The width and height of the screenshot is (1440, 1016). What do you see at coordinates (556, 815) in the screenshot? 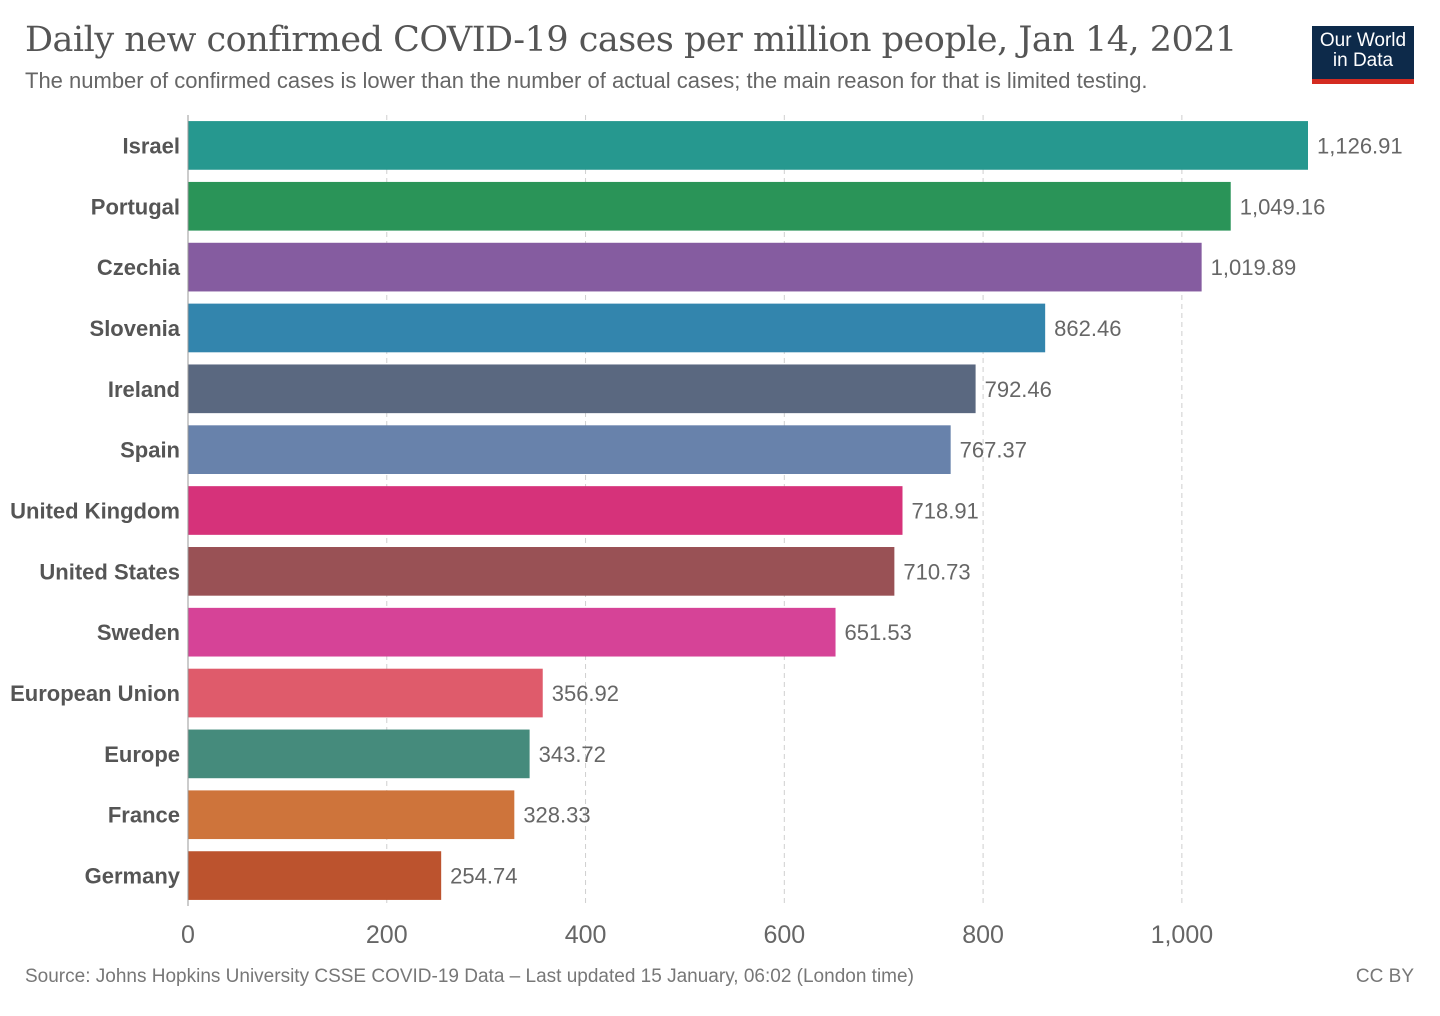
I see `value-label: 328.33` at bounding box center [556, 815].